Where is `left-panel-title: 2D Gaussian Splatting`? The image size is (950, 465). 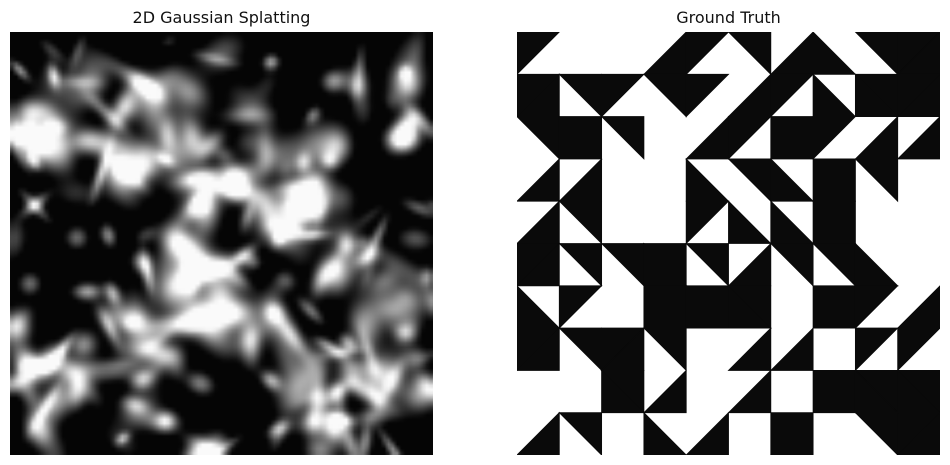
left-panel-title: 2D Gaussian Splatting is located at coordinates (221, 18).